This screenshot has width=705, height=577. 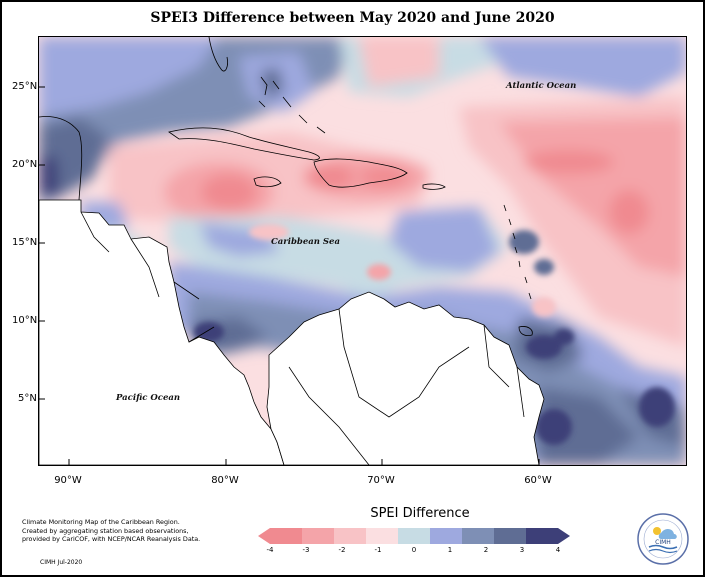 I want to click on legend-colorbar, so click(x=414, y=536).